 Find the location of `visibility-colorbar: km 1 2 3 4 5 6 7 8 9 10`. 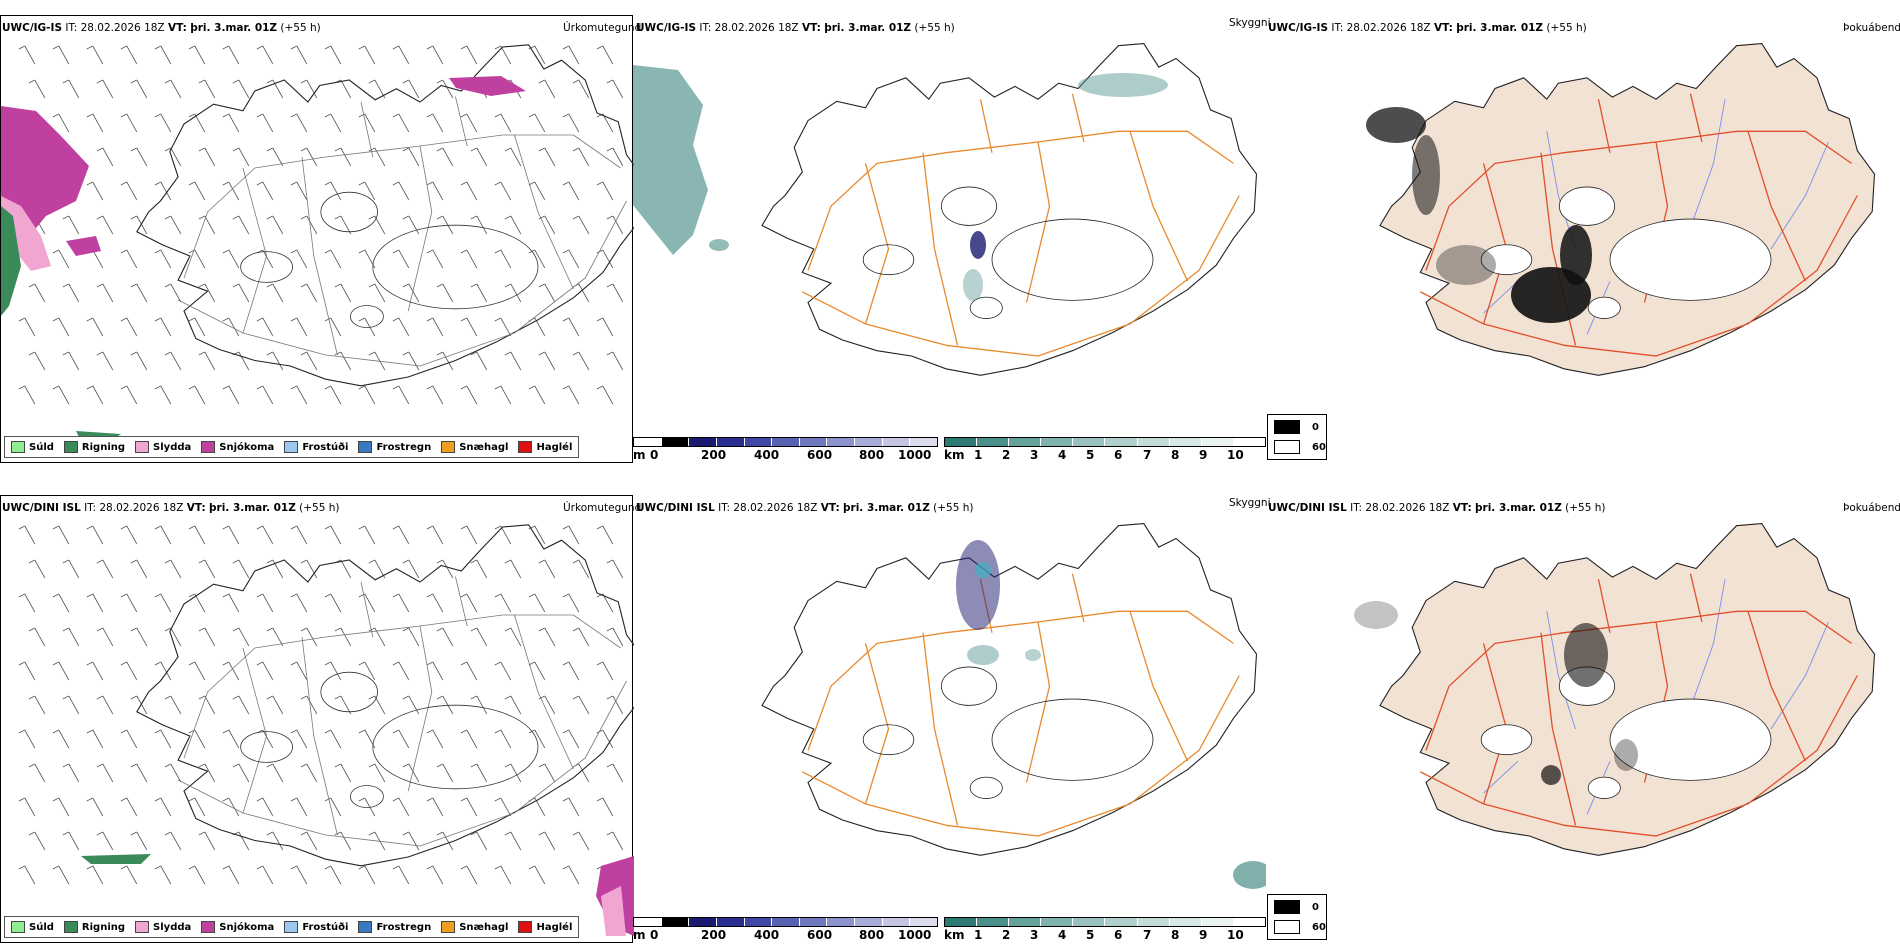

visibility-colorbar: km 1 2 3 4 5 6 7 8 9 10 is located at coordinates (1105, 929).